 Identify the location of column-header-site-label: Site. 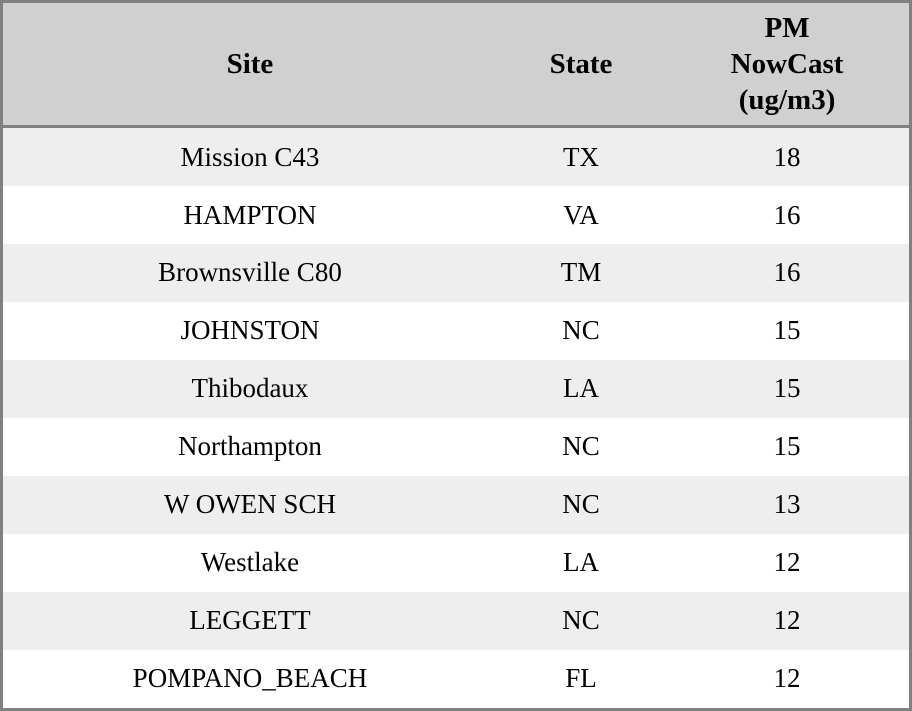
(250, 63).